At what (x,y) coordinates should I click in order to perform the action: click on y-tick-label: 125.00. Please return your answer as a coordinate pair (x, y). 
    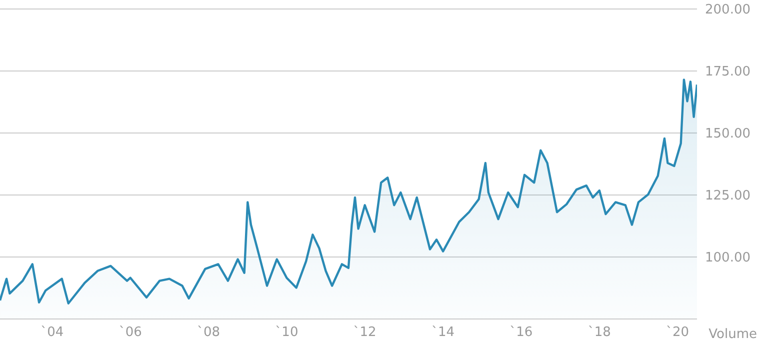
    Looking at the image, I should click on (727, 196).